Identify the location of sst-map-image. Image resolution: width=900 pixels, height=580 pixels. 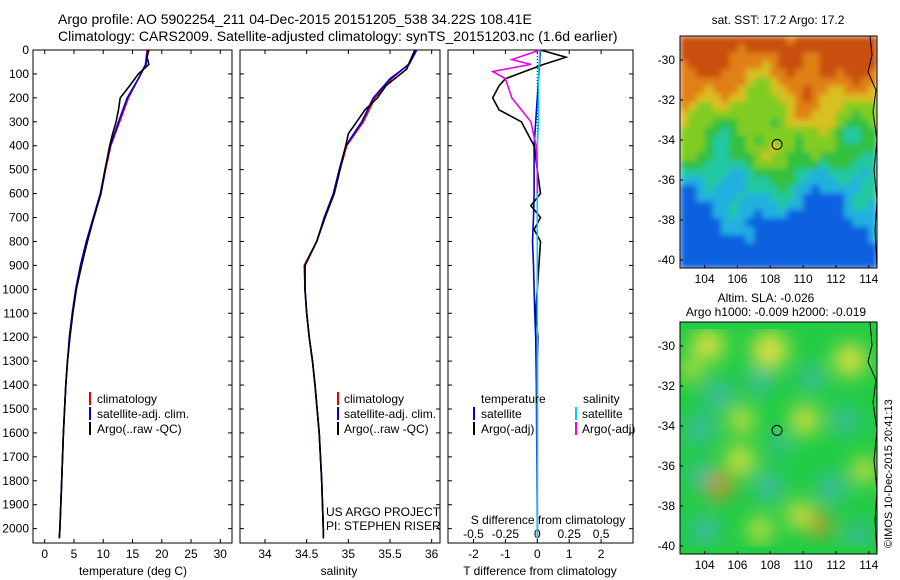
(778, 152).